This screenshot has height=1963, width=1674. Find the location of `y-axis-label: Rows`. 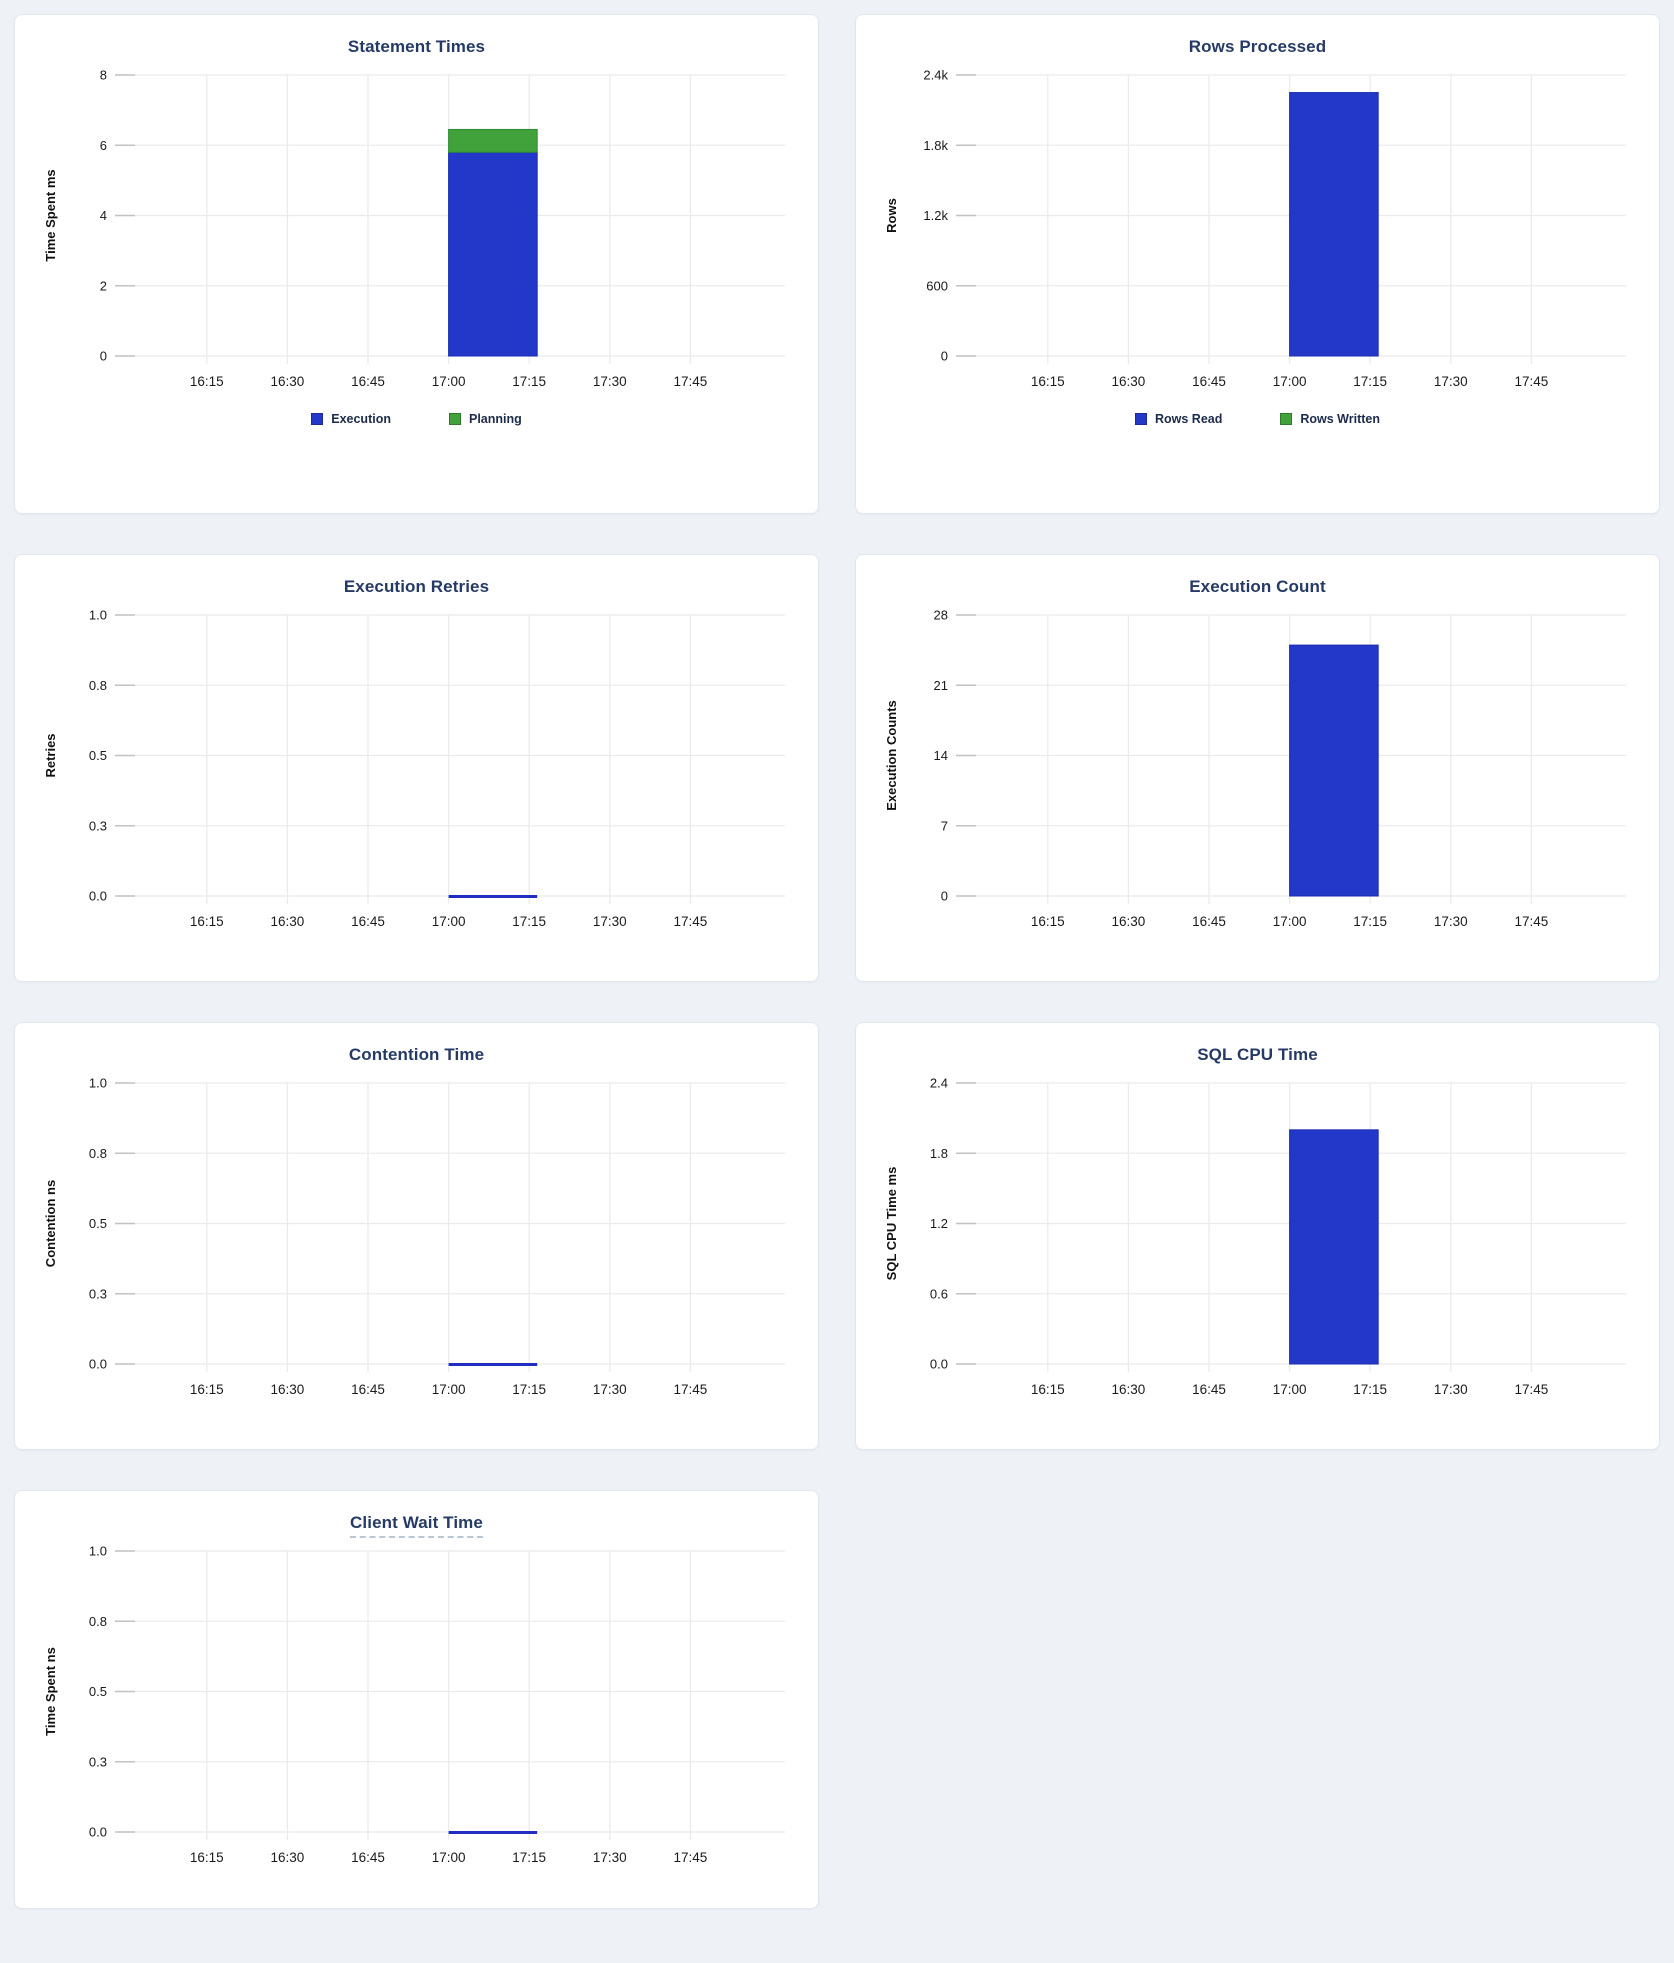

y-axis-label: Rows is located at coordinates (891, 215).